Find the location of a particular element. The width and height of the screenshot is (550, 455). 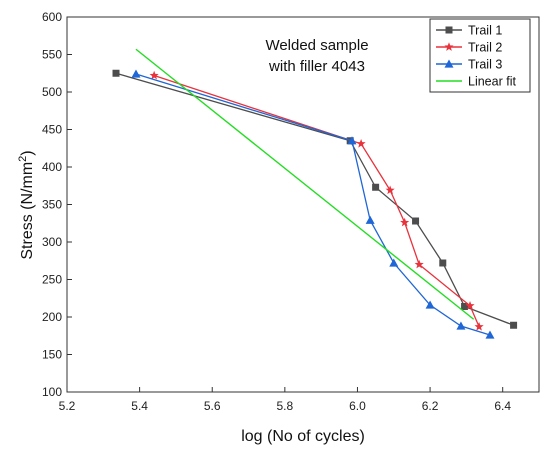

y-tick-label: 500 is located at coordinates (52, 92).